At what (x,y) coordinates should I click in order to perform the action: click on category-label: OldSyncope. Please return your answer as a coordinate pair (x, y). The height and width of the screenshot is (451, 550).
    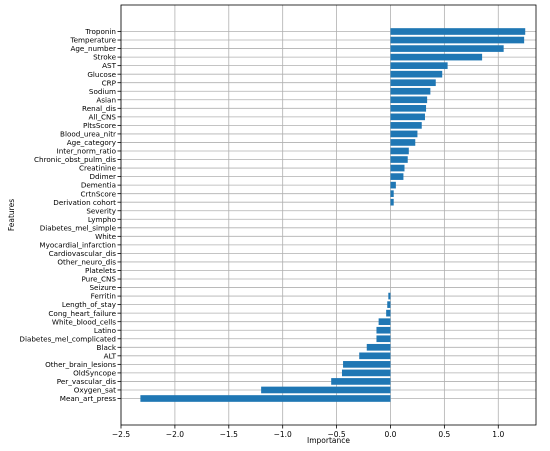
    Looking at the image, I should click on (94, 372).